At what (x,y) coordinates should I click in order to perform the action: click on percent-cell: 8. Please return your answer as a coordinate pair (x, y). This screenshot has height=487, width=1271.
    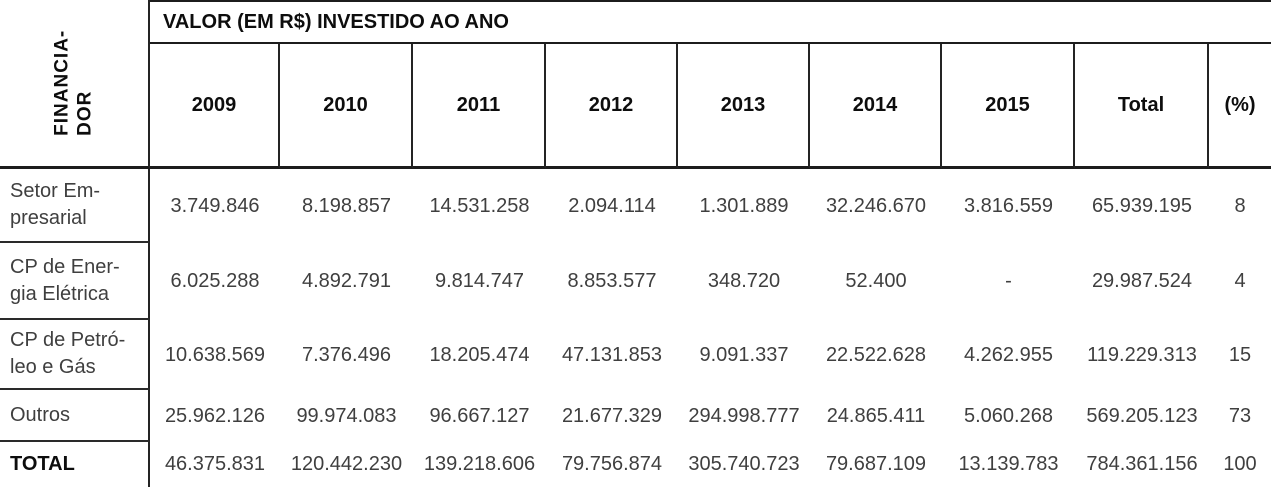
    Looking at the image, I should click on (1240, 205).